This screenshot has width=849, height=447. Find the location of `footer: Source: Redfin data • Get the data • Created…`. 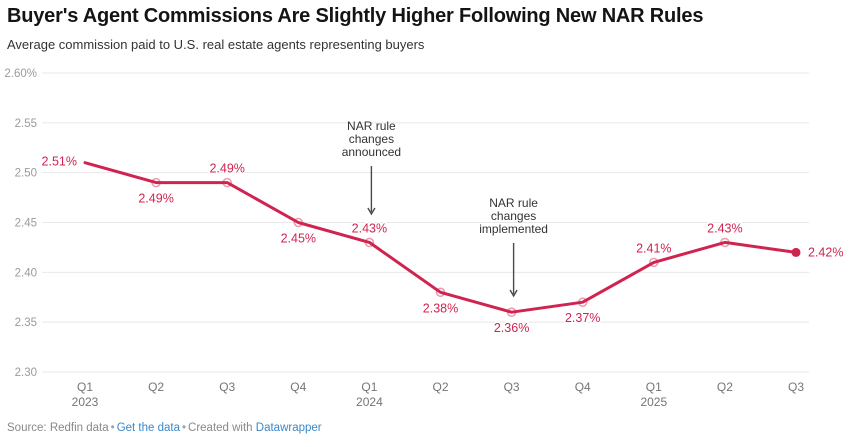

footer: Source: Redfin data • Get the data • Created… is located at coordinates (164, 428).